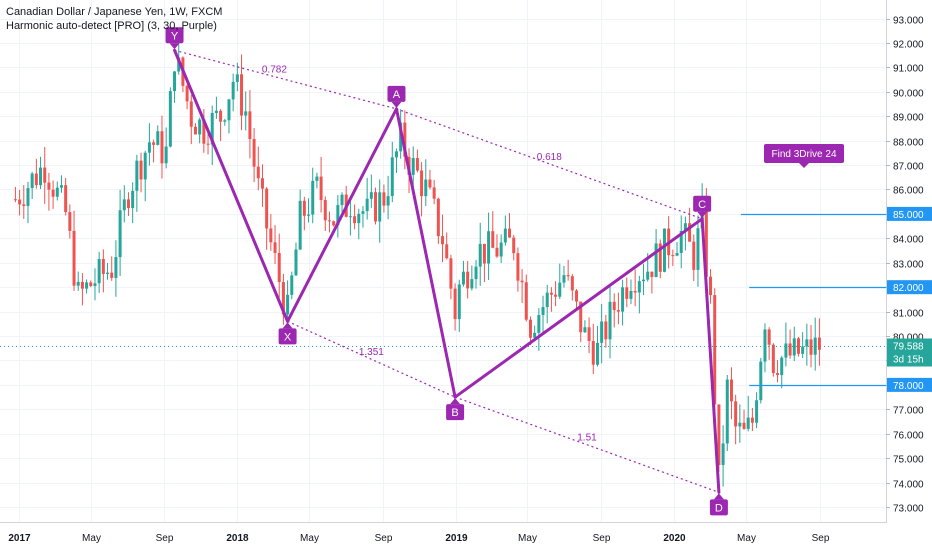  Describe the element at coordinates (396, 93) in the screenshot. I see `pattern-marker-box` at that location.